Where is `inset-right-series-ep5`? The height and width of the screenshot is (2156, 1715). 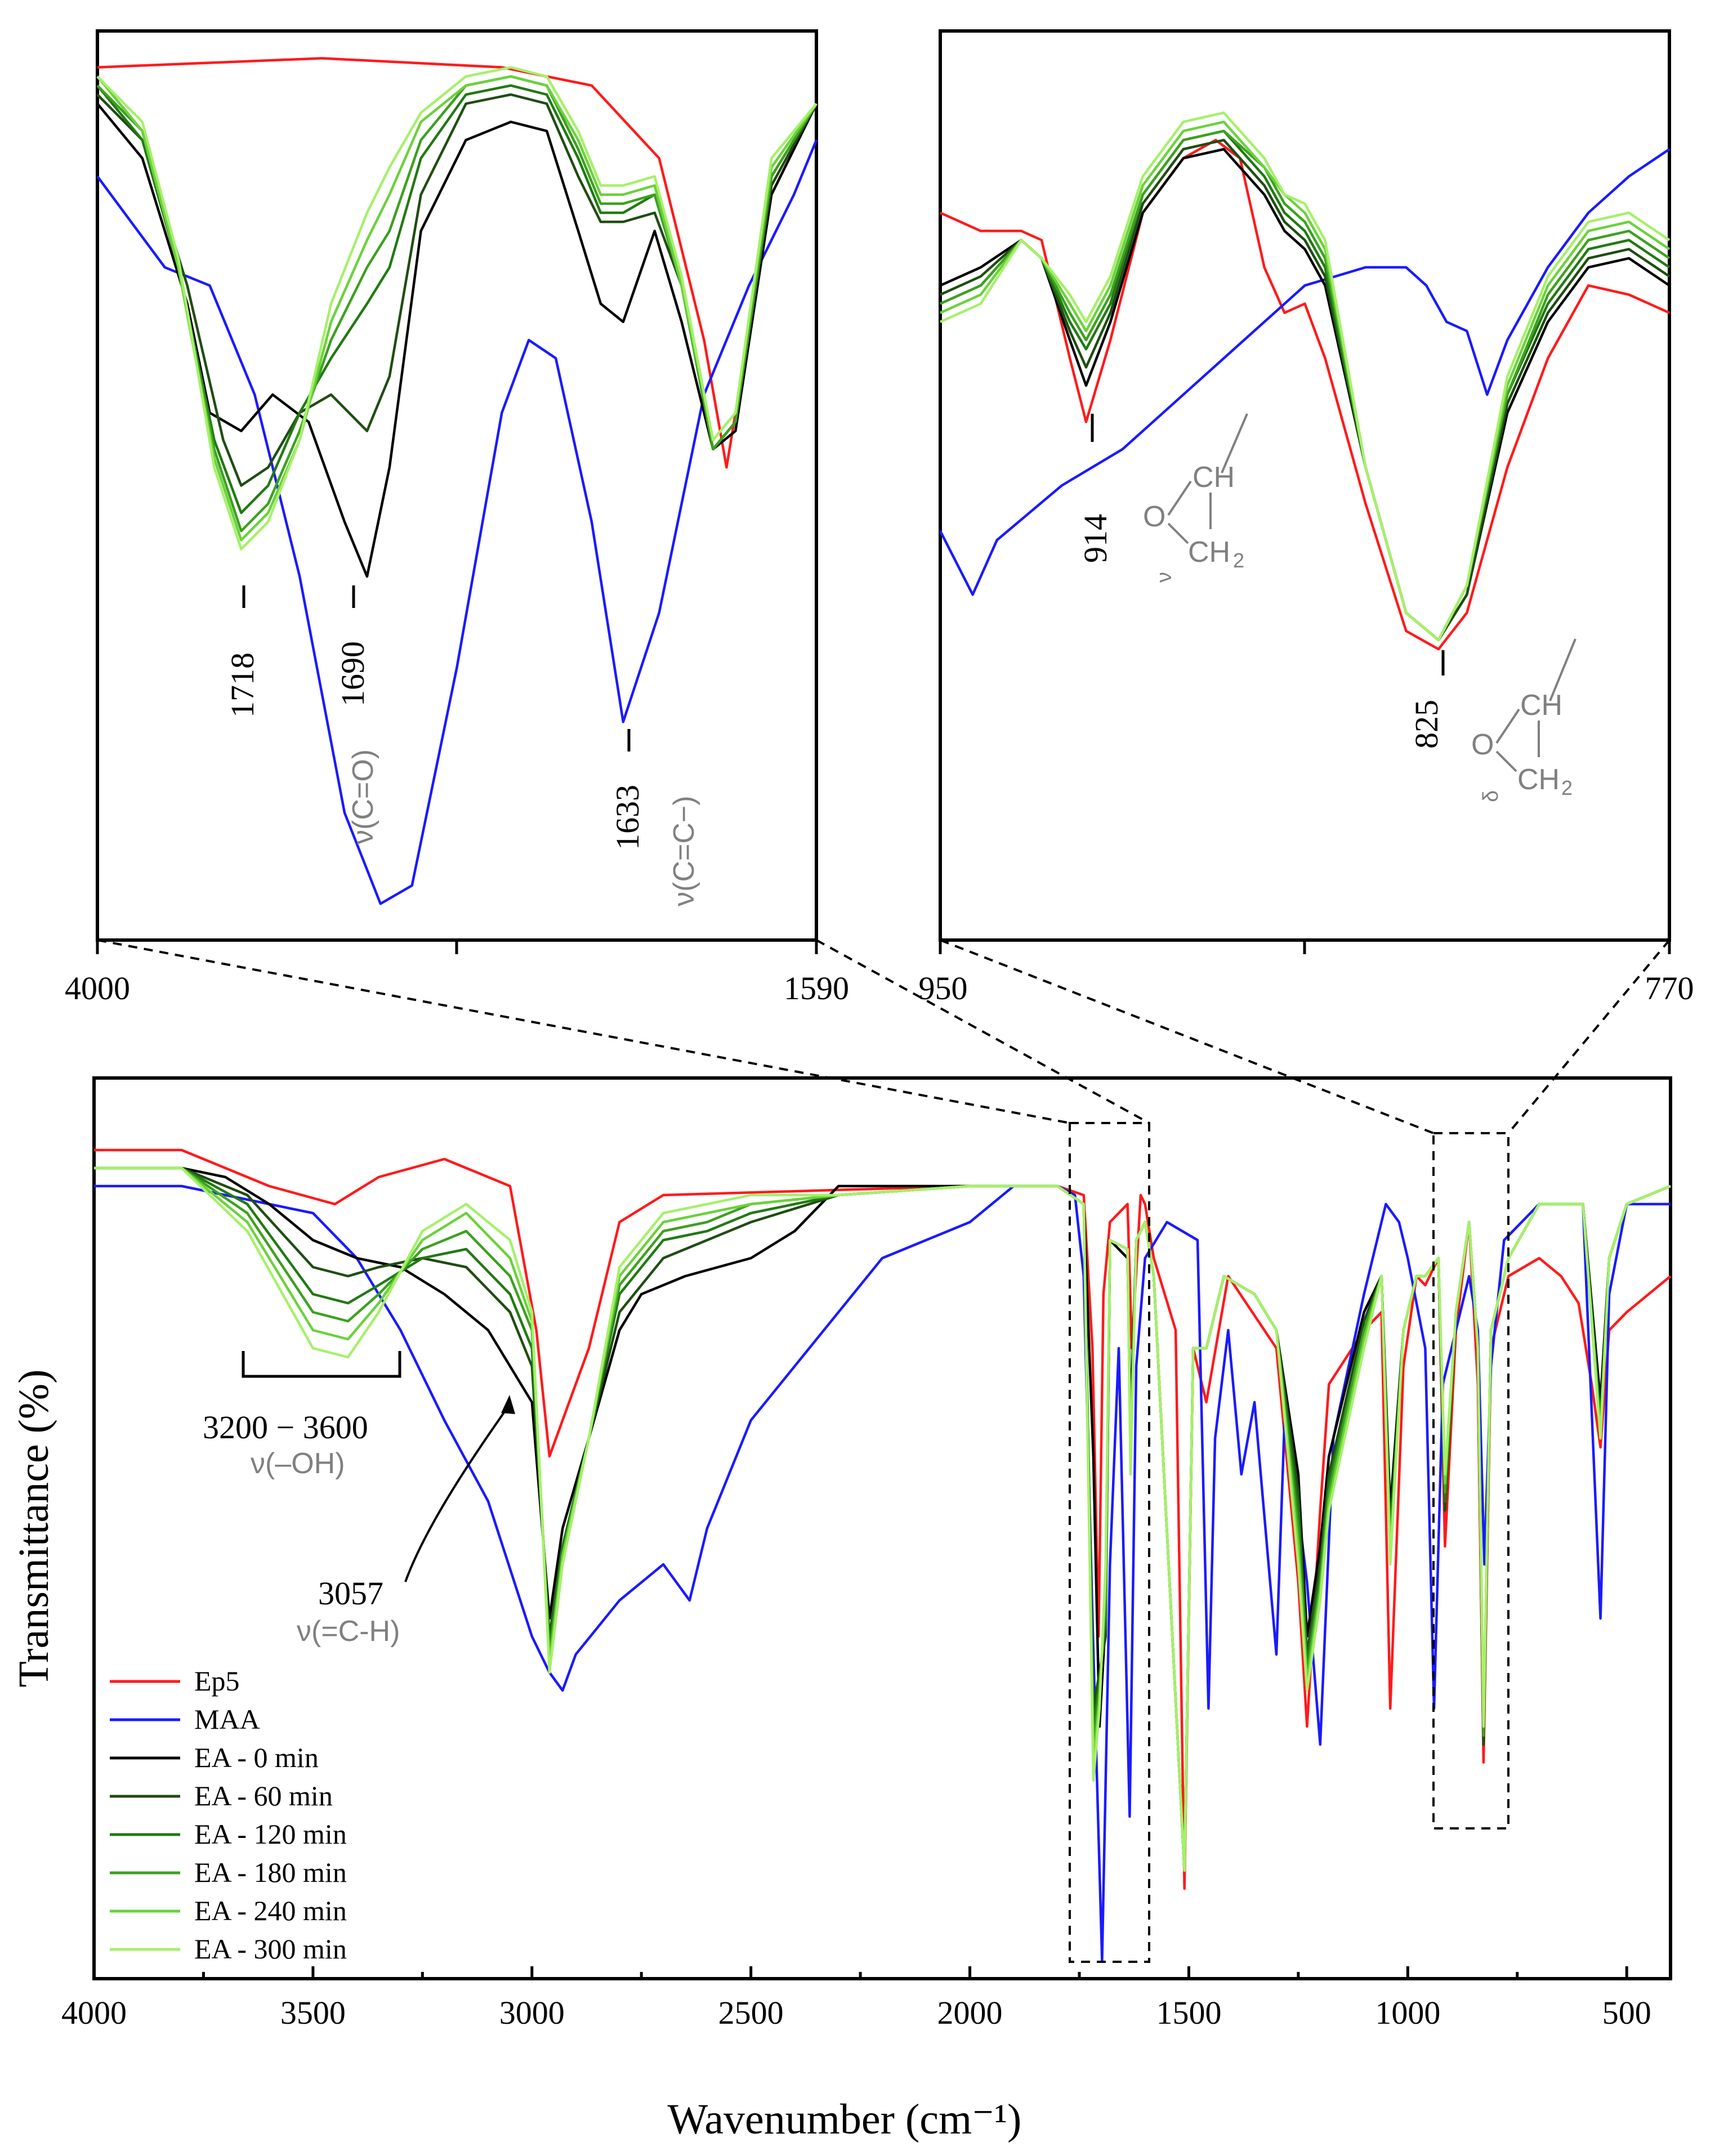
inset-right-series-ep5 is located at coordinates (1305, 394).